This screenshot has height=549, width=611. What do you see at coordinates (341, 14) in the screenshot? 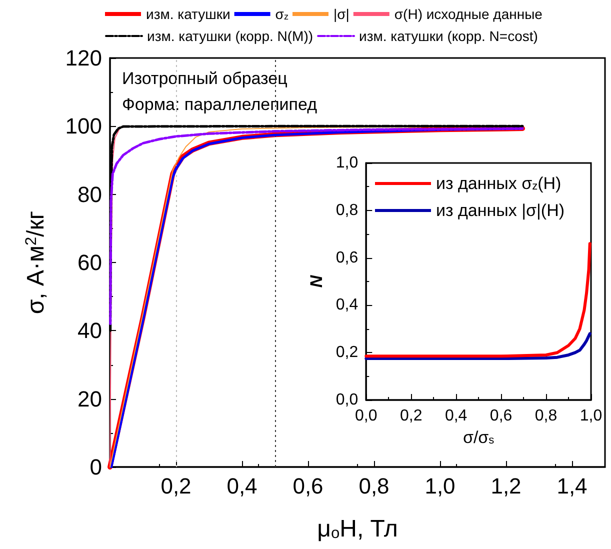
I see `legend-label: |σ|` at bounding box center [341, 14].